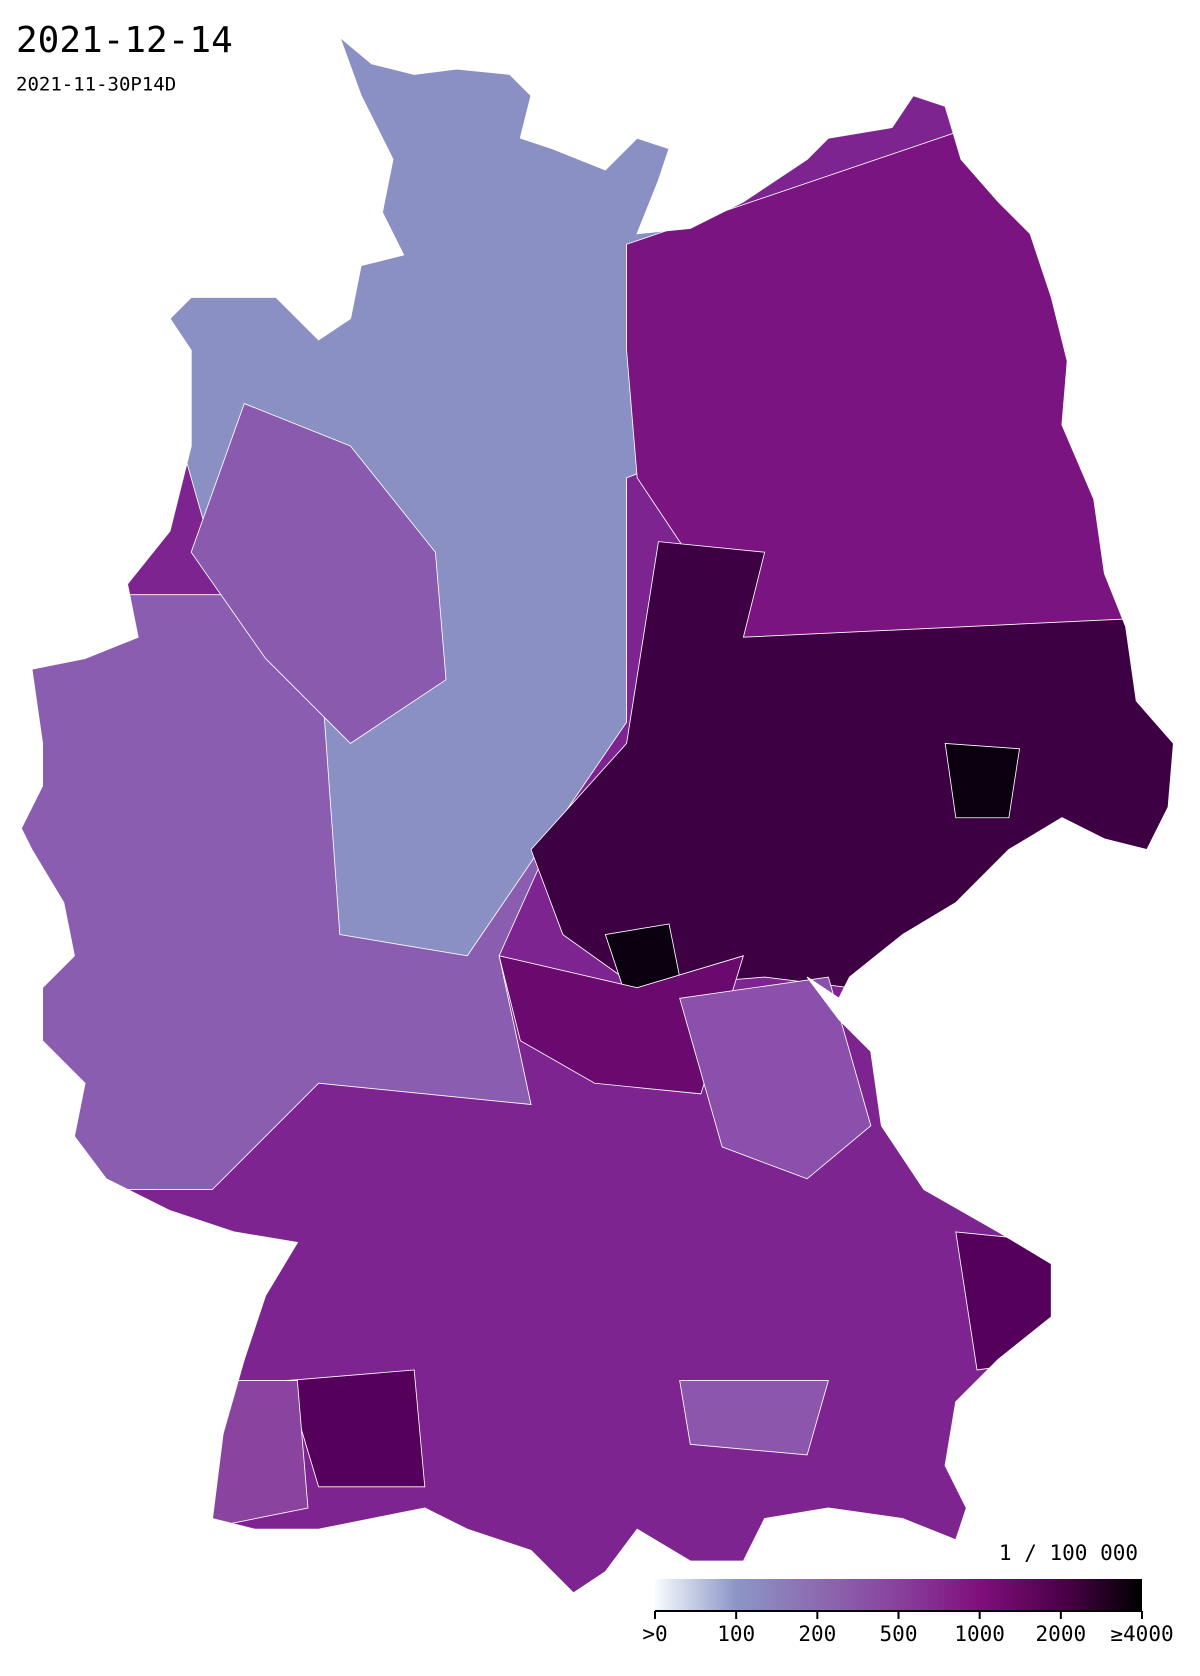 This screenshot has height=1676, width=1200. Describe the element at coordinates (775, 1078) in the screenshot. I see `region-upper-franconia` at that location.